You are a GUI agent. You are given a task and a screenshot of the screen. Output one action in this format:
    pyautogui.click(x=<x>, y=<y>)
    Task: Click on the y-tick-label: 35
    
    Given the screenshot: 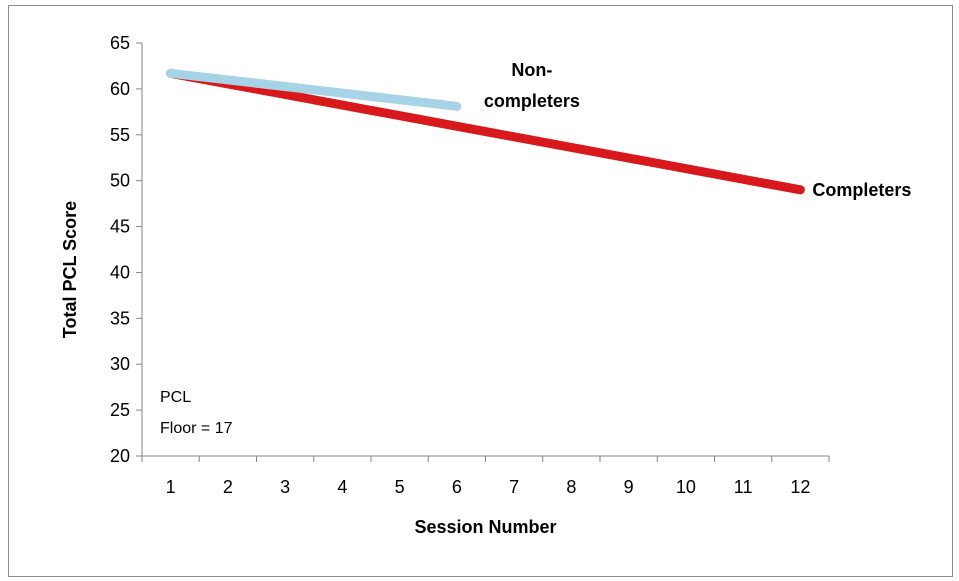 What is the action you would take?
    pyautogui.click(x=120, y=318)
    